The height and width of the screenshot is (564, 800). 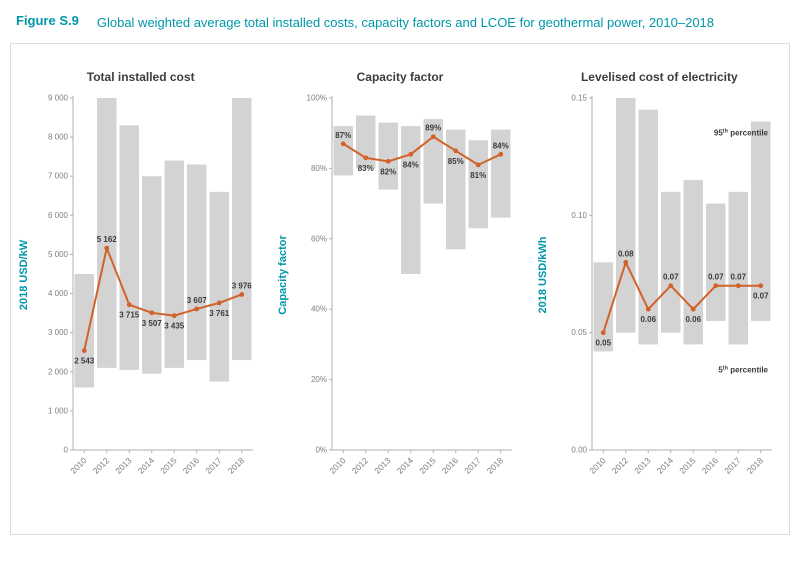 I want to click on svg-text: 20%, so click(x=319, y=379).